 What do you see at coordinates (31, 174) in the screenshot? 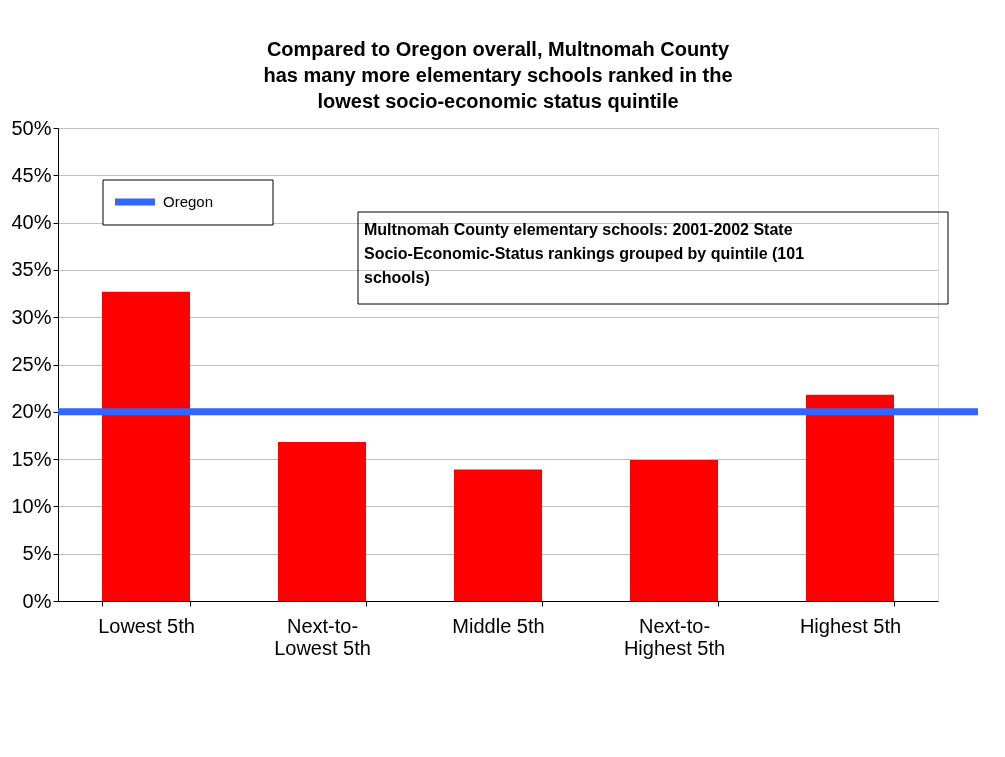
I see `y-tick-label: 45%` at bounding box center [31, 174].